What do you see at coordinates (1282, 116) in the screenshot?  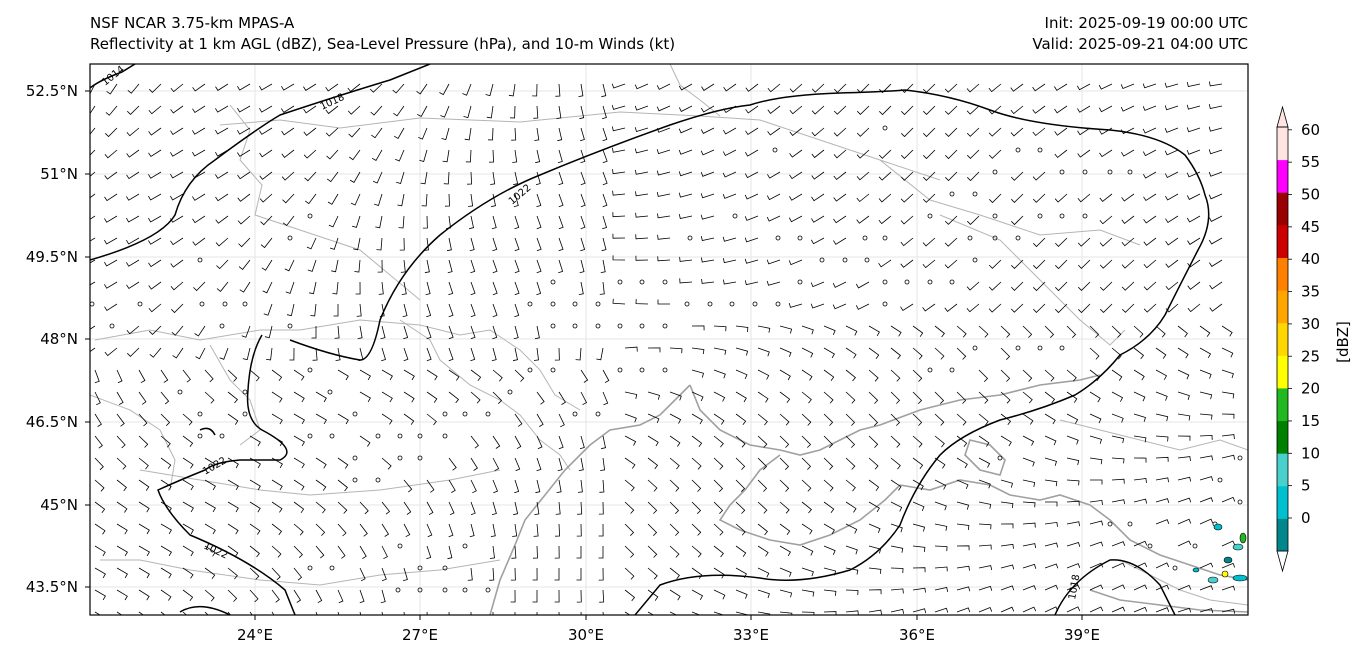 I see `colorbar-over-extension` at bounding box center [1282, 116].